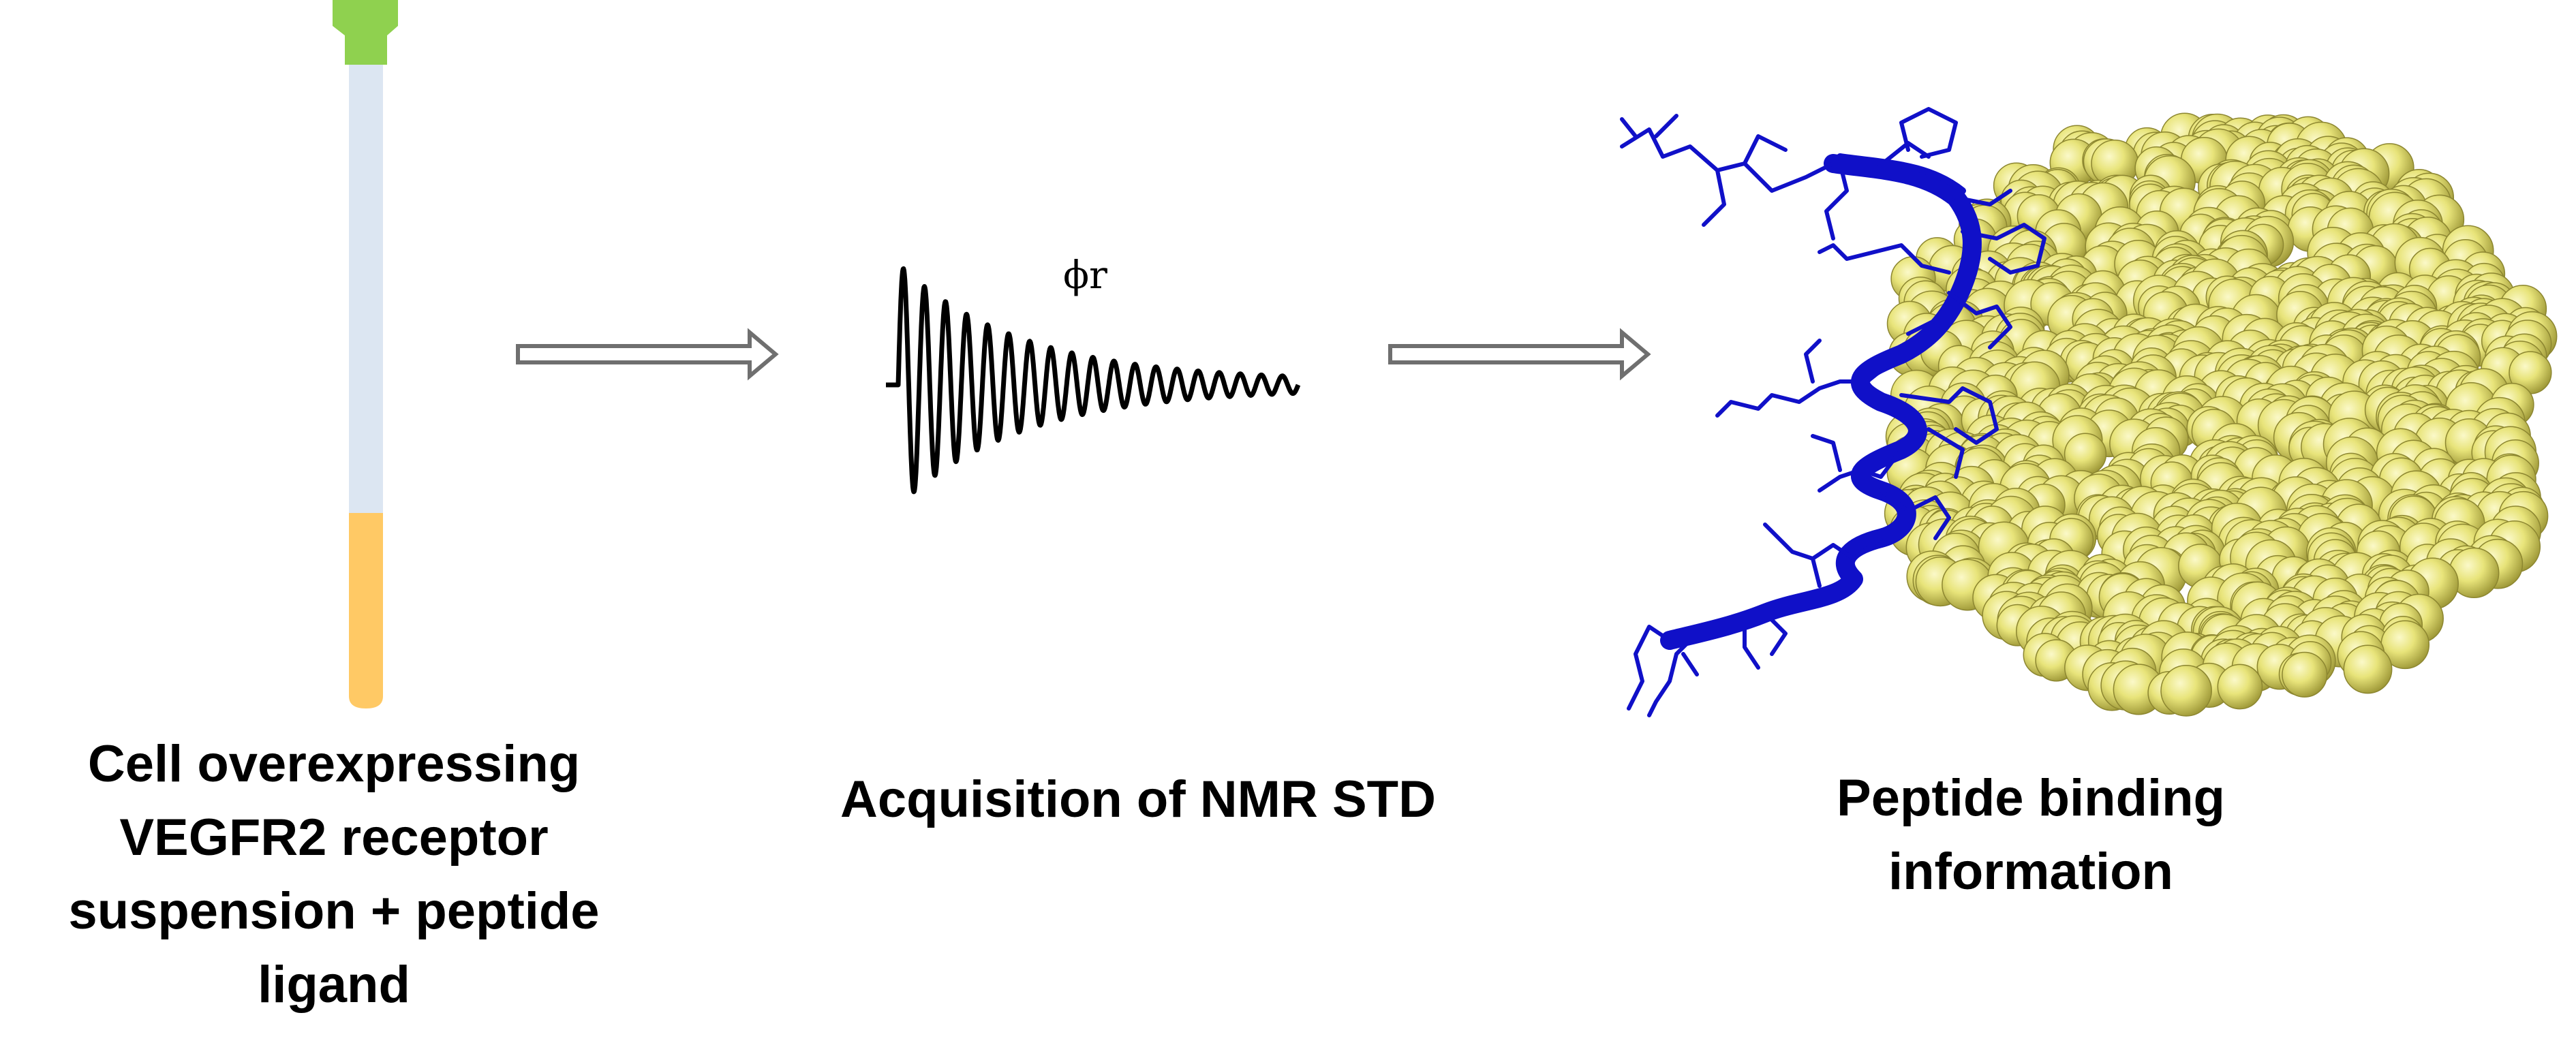 The image size is (2576, 1060). I want to click on fid-symbol-label: ϕr, so click(1085, 275).